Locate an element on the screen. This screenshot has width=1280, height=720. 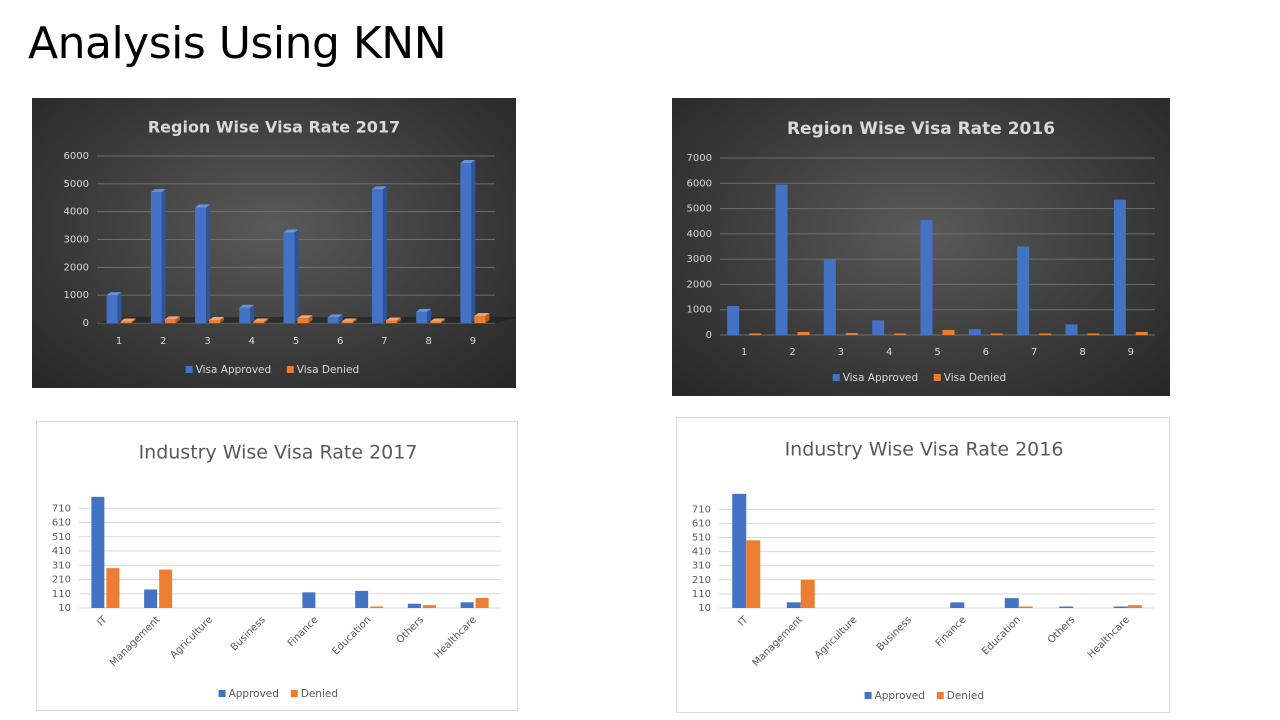
x-tick-label: Education is located at coordinates (351, 635).